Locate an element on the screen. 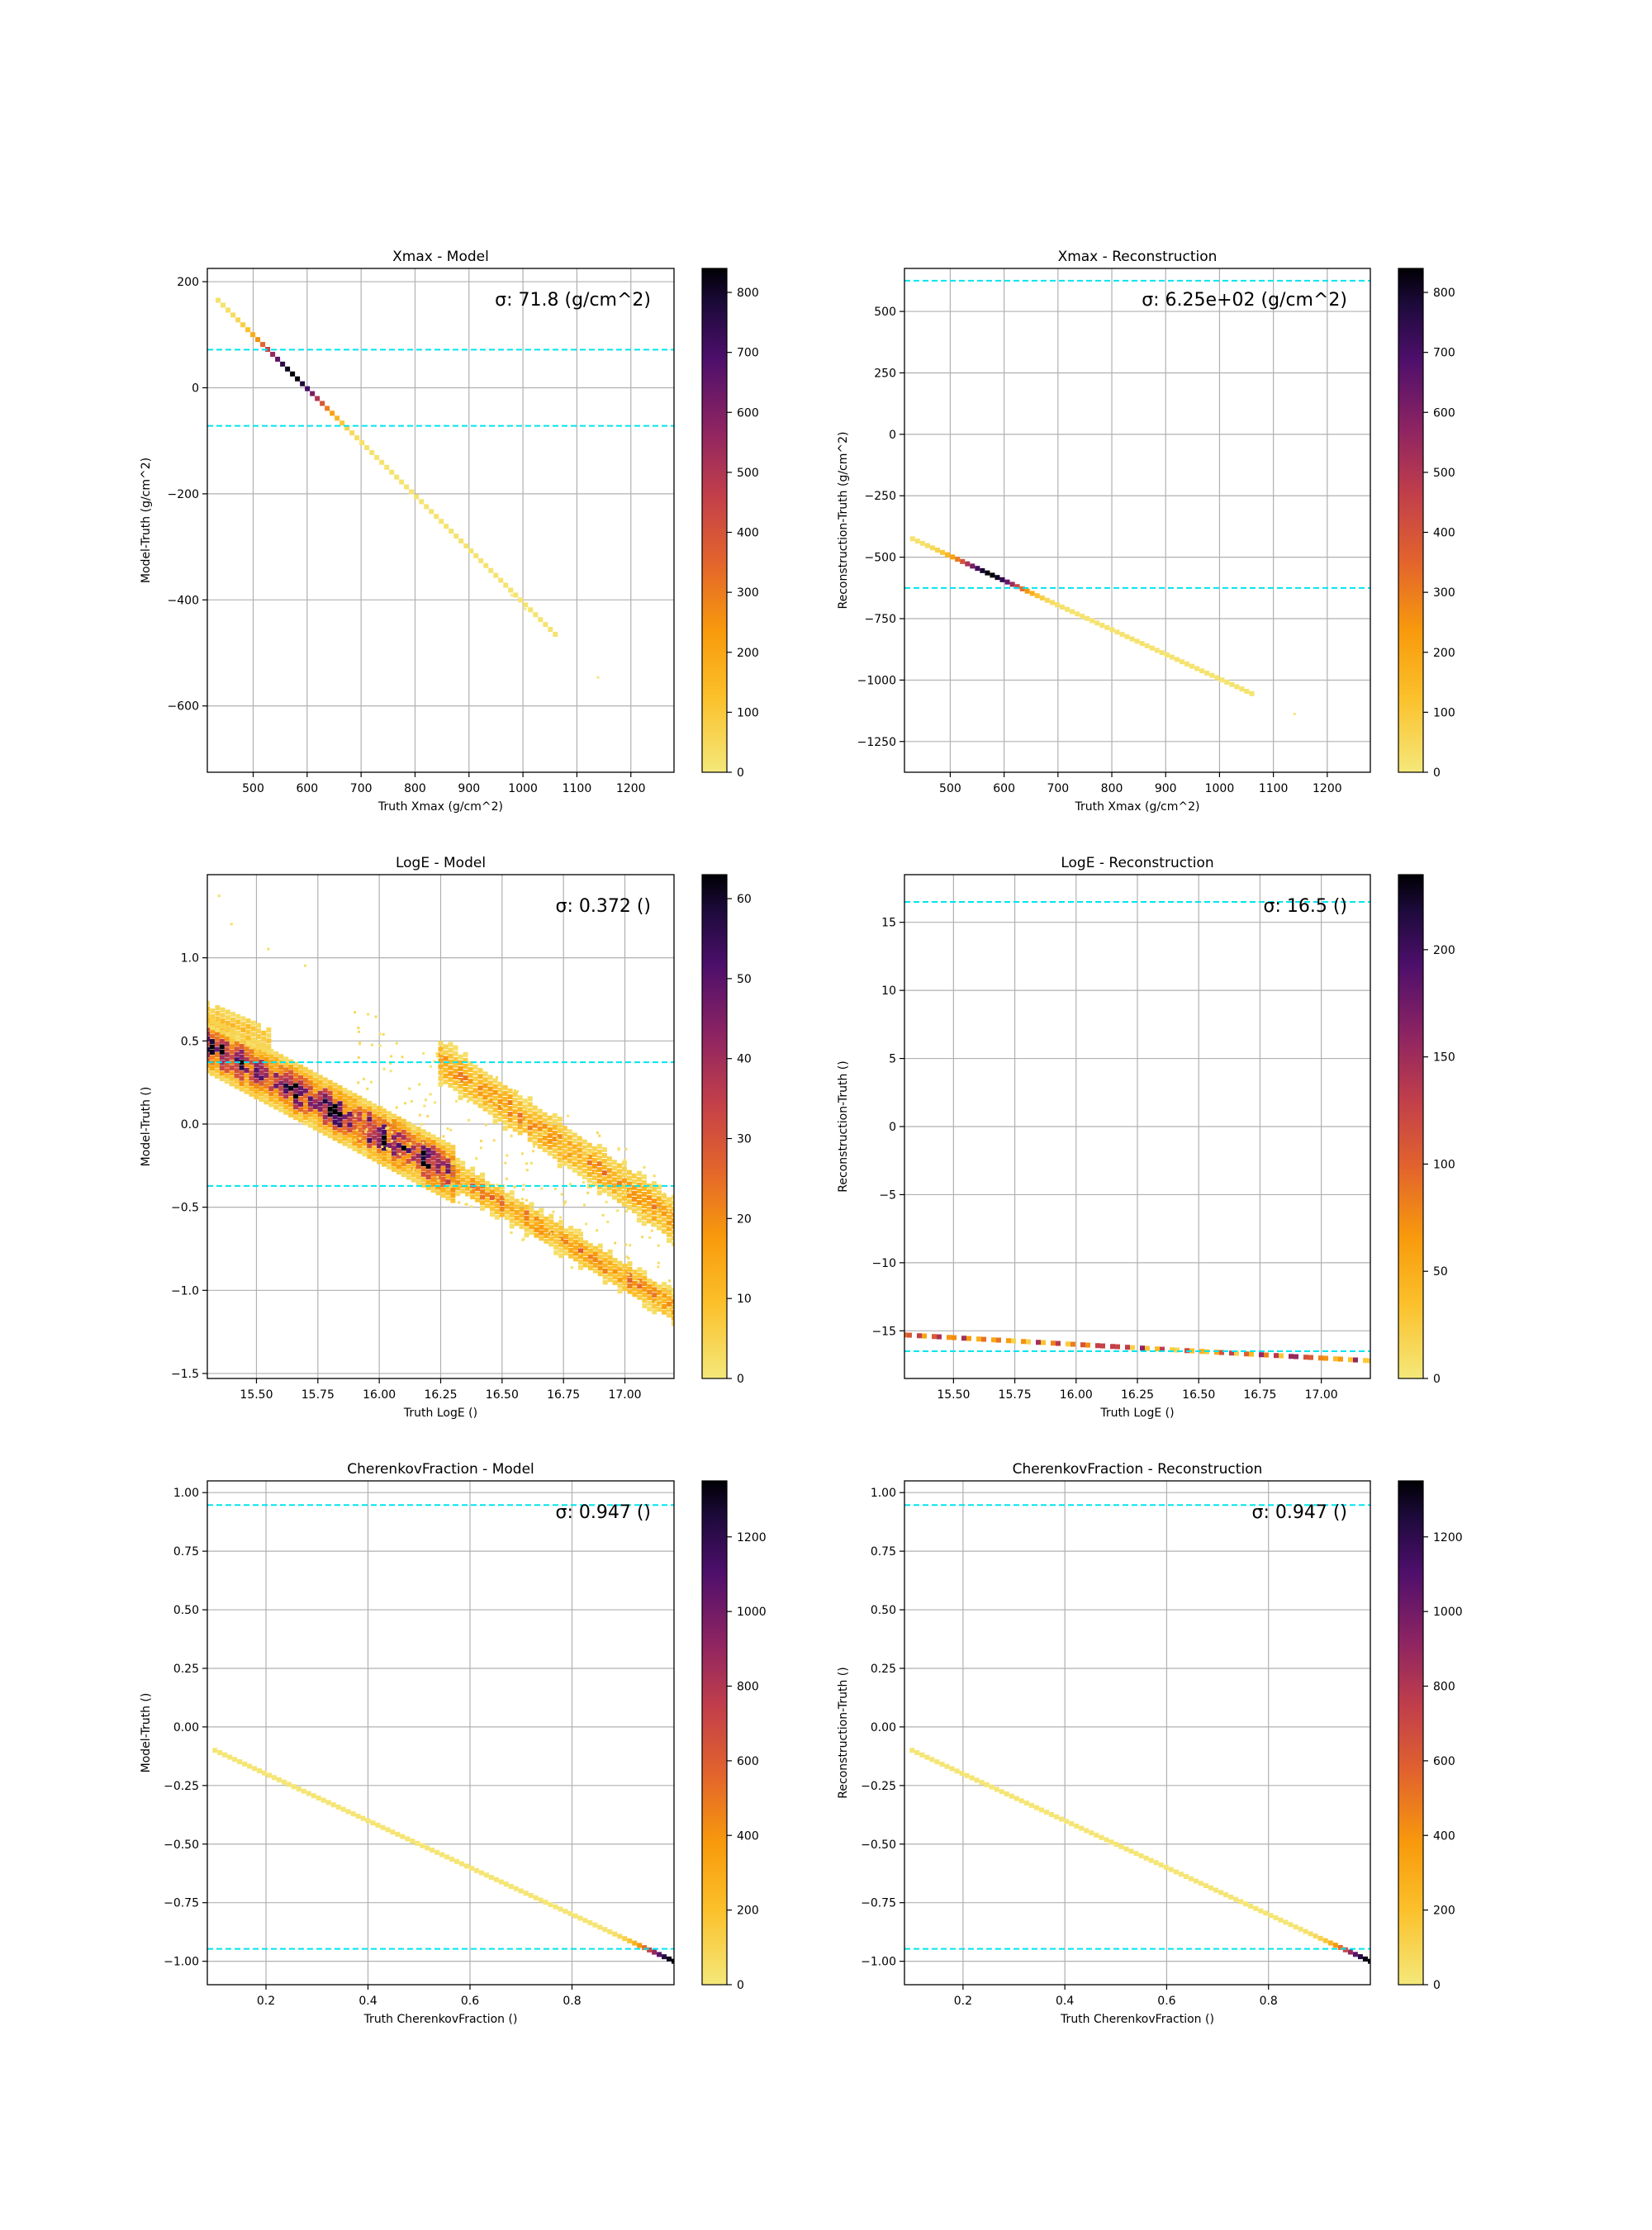  grid is located at coordinates (1137, 1126).